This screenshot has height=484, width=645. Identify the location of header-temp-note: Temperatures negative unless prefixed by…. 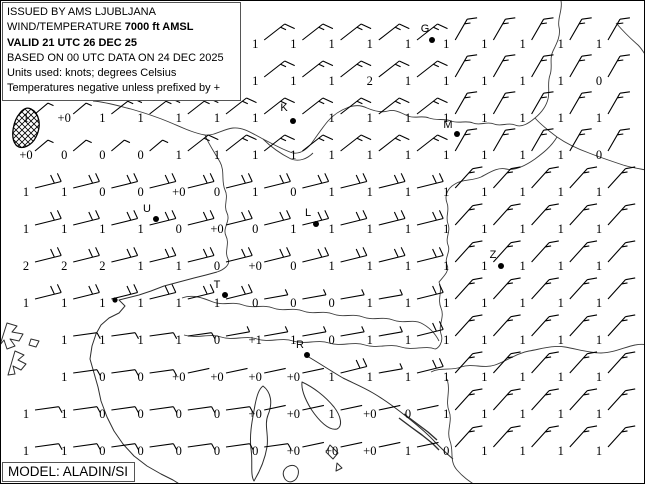
(114, 88).